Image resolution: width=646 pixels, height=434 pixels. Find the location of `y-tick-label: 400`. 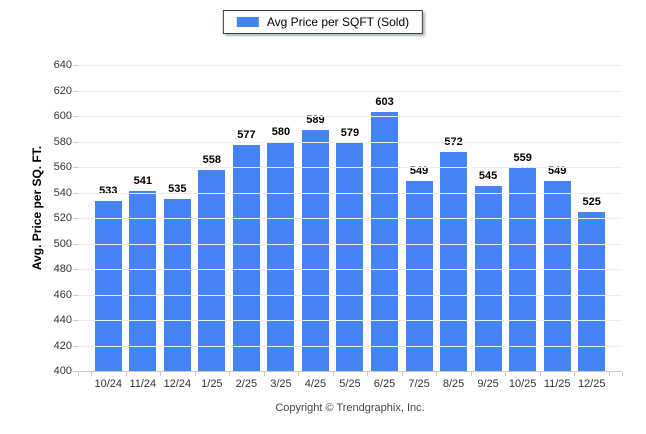

y-tick-label: 400 is located at coordinates (62, 371).